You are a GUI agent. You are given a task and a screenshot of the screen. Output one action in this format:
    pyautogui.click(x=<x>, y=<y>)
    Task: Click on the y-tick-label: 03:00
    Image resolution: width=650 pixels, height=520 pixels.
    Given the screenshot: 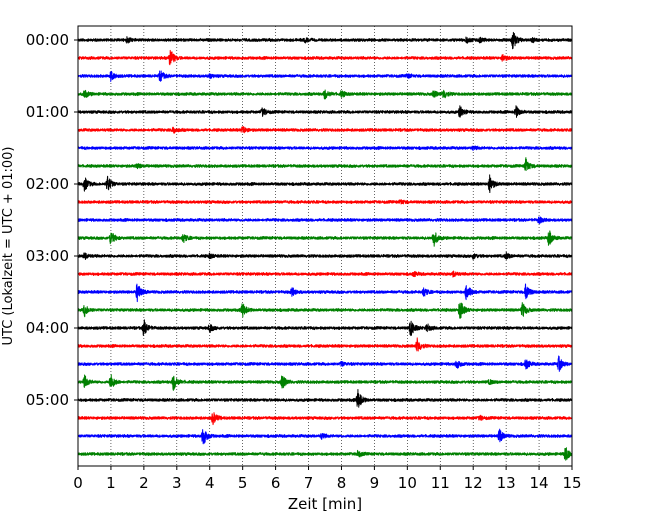 What is the action you would take?
    pyautogui.click(x=47, y=256)
    